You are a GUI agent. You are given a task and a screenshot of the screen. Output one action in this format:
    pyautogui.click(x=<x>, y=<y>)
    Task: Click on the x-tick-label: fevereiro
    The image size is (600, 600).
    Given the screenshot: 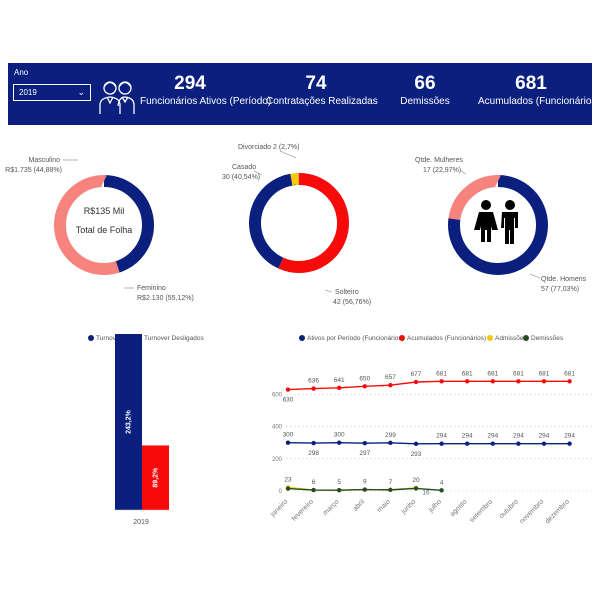 What is the action you would take?
    pyautogui.click(x=303, y=510)
    